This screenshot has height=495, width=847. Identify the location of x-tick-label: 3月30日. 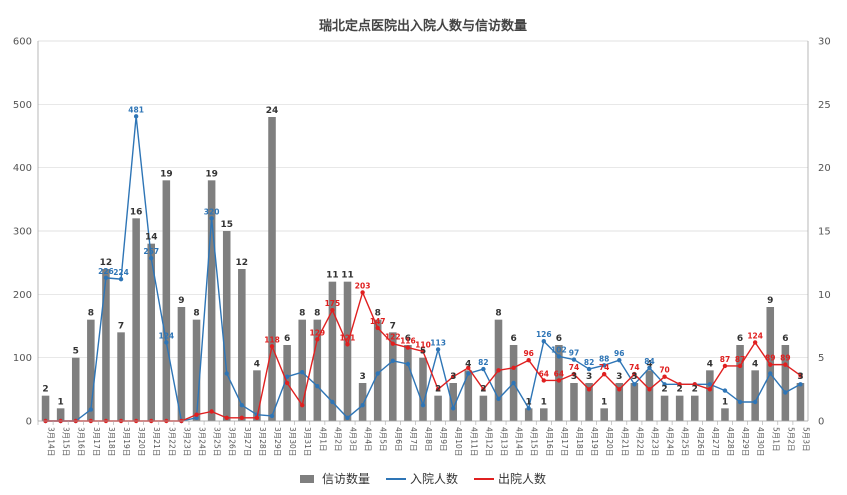
(292, 441).